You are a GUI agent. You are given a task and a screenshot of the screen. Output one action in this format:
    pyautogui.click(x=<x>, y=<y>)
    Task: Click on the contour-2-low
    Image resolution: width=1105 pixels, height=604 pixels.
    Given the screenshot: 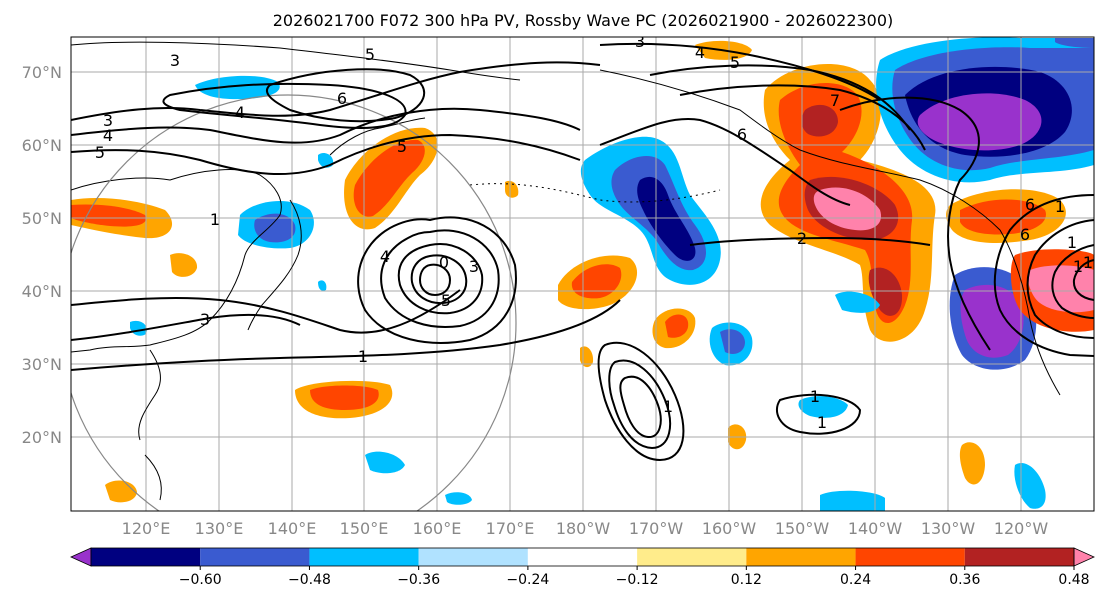 What is the action you would take?
    pyautogui.click(x=640, y=404)
    